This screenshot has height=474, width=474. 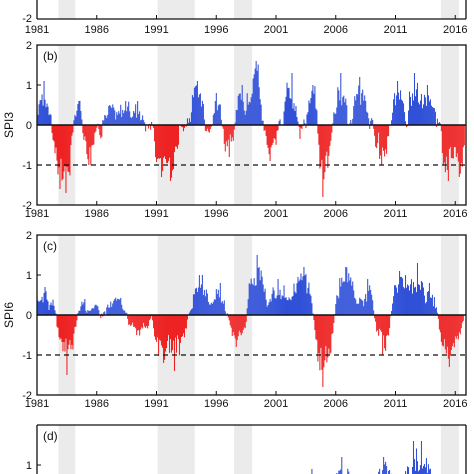 What do you see at coordinates (27, 356) in the screenshot?
I see `panel-c-ytick-label-1: -1` at bounding box center [27, 356].